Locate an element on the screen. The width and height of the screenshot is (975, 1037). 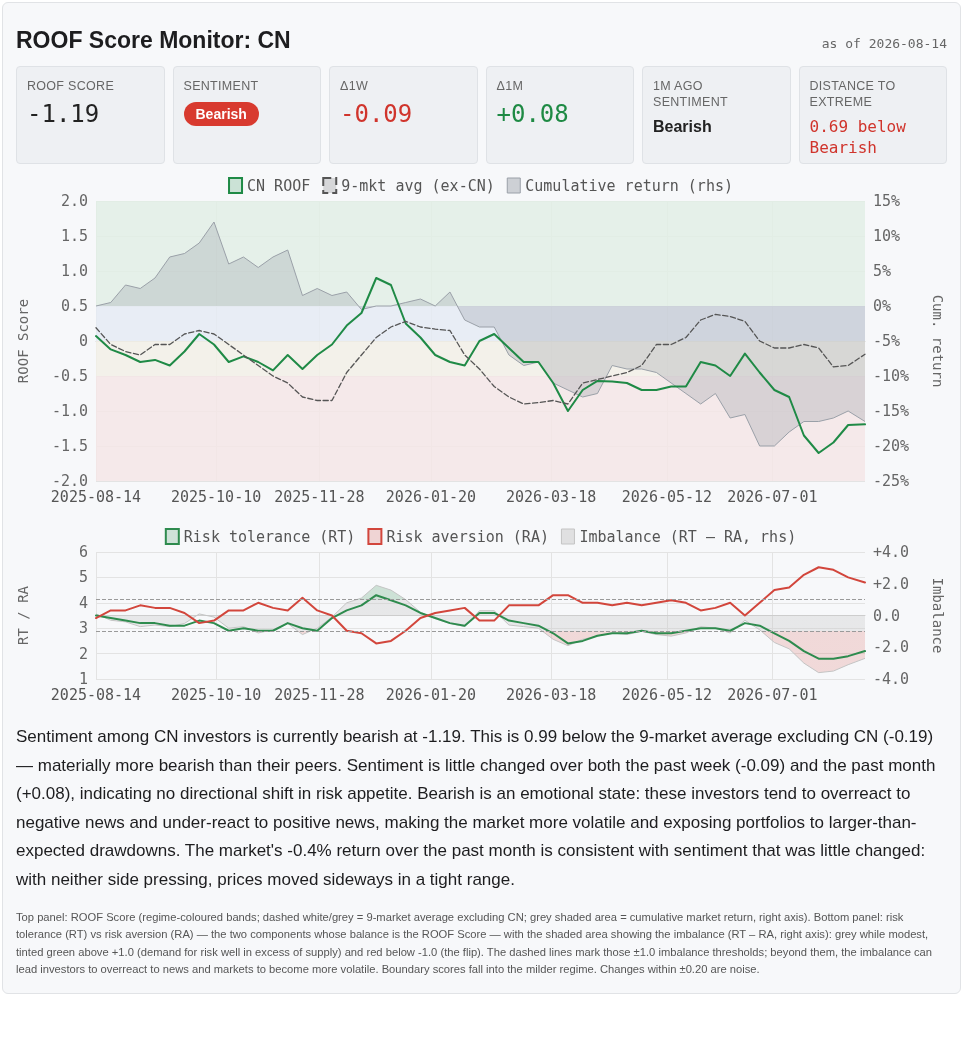
text: ROOF SCORE is located at coordinates (71, 86).